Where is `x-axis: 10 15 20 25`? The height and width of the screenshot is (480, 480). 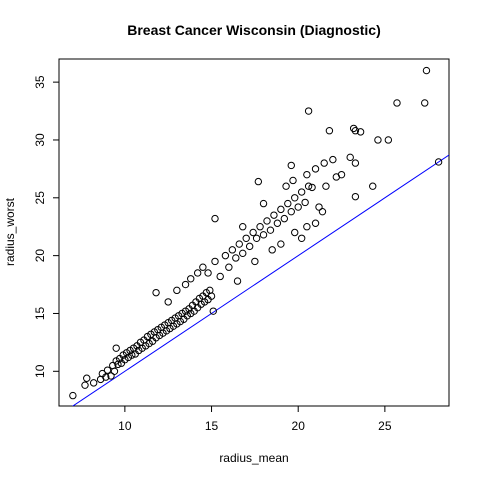
x-axis: 10 15 20 25 is located at coordinates (255, 419).